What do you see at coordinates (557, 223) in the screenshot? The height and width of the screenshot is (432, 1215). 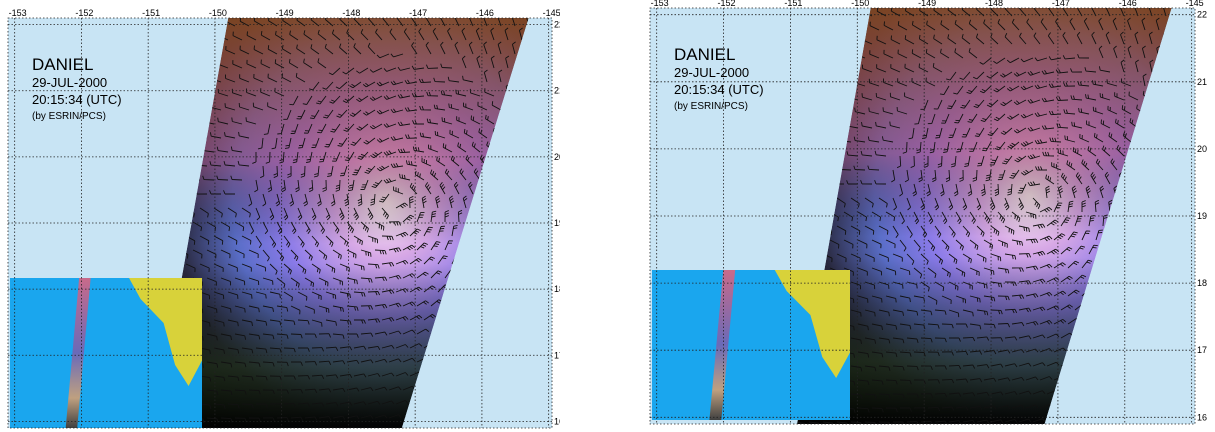 I see `lat-tick-label: 19` at bounding box center [557, 223].